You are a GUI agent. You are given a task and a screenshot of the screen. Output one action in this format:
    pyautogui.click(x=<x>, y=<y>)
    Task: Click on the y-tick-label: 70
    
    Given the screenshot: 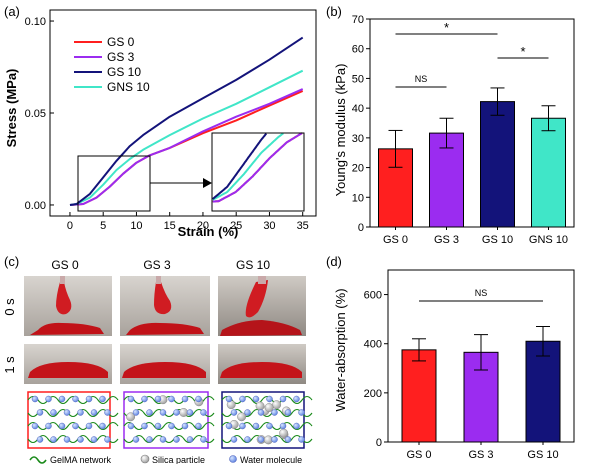 What is the action you would take?
    pyautogui.click(x=358, y=20)
    